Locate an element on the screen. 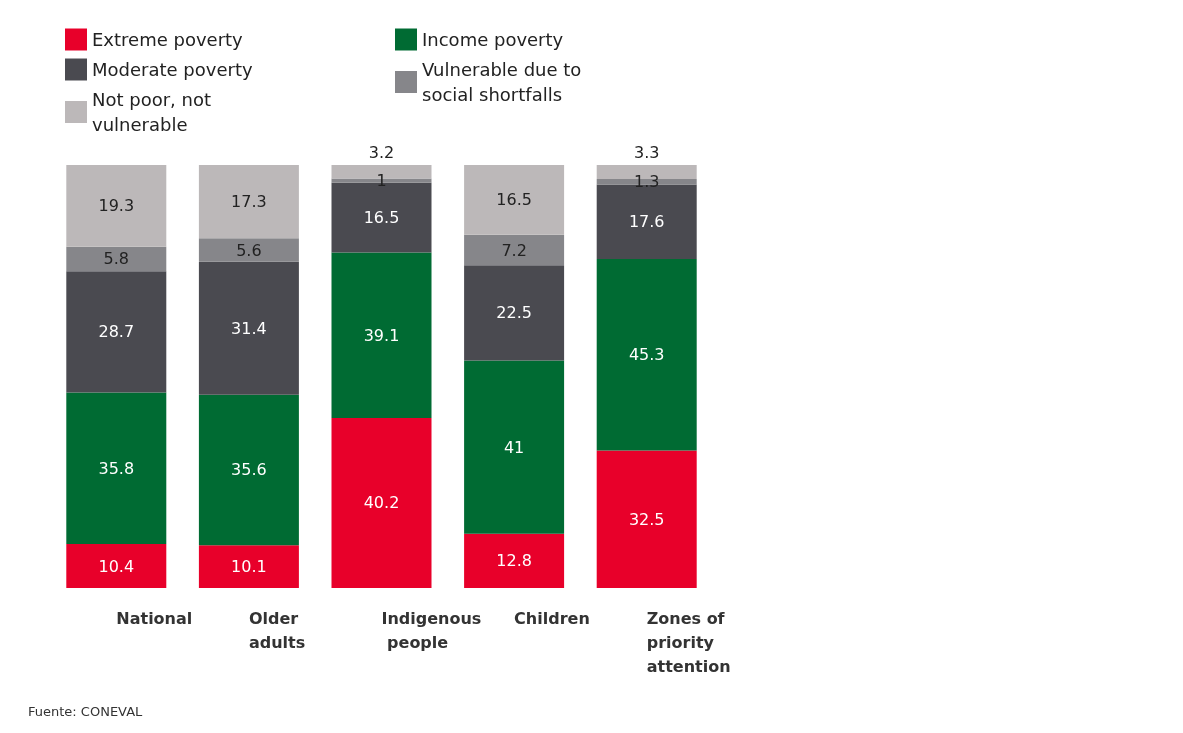  x-tick-label: Children is located at coordinates (552, 618).